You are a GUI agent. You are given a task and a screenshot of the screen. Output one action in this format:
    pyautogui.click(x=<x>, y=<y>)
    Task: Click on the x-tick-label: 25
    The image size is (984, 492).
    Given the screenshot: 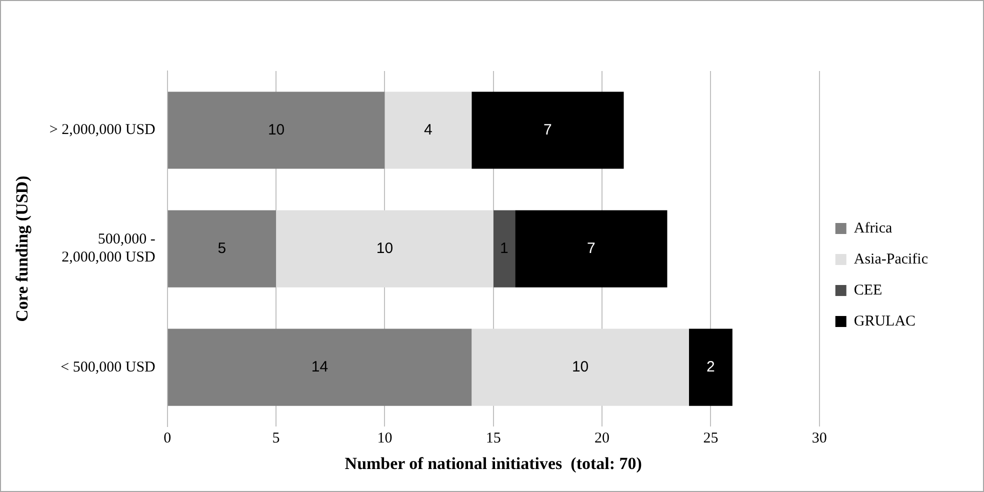 What is the action you would take?
    pyautogui.click(x=710, y=438)
    